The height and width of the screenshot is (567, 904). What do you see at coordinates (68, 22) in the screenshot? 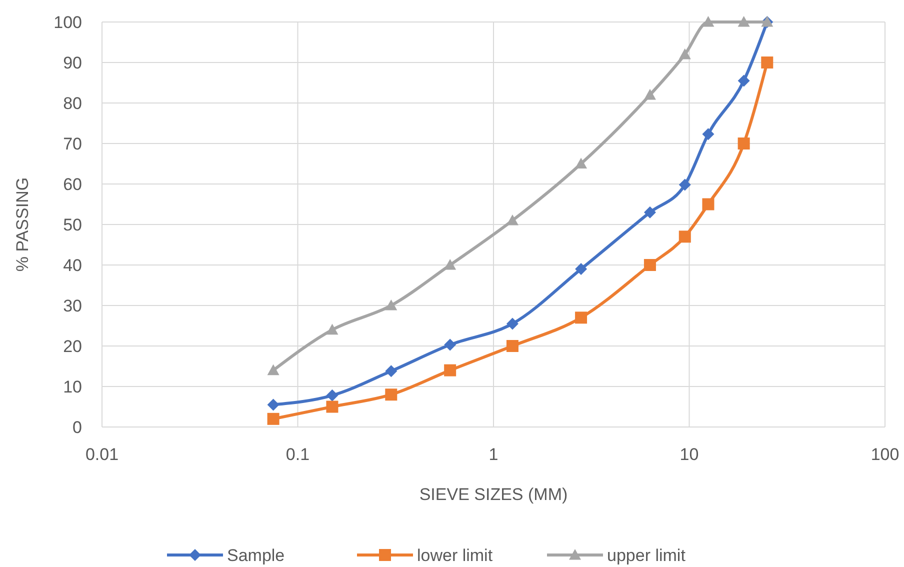
I see `y-tick-label: 100` at bounding box center [68, 22].